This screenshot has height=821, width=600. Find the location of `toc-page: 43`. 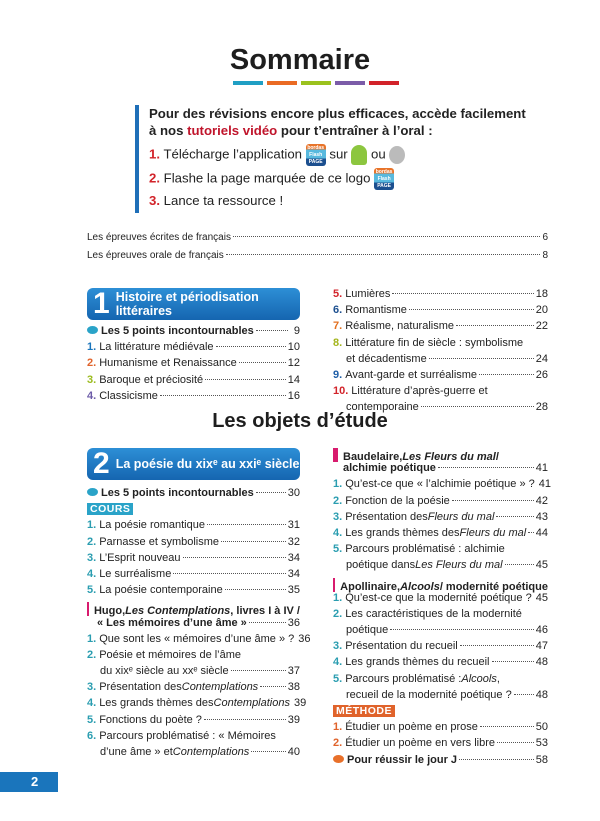

toc-page: 43 is located at coordinates (541, 516).